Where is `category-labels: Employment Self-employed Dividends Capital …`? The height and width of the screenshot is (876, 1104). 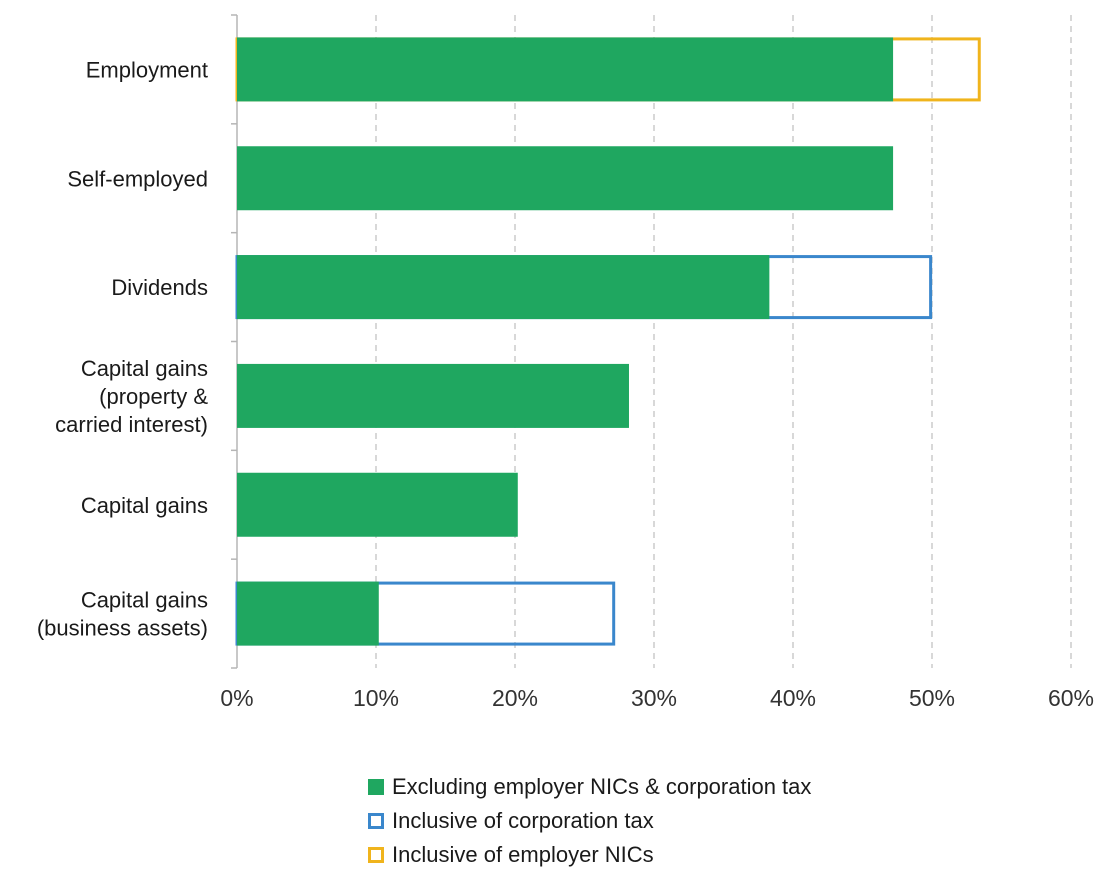 category-labels: Employment Self-employed Dividends Capital … is located at coordinates (123, 348).